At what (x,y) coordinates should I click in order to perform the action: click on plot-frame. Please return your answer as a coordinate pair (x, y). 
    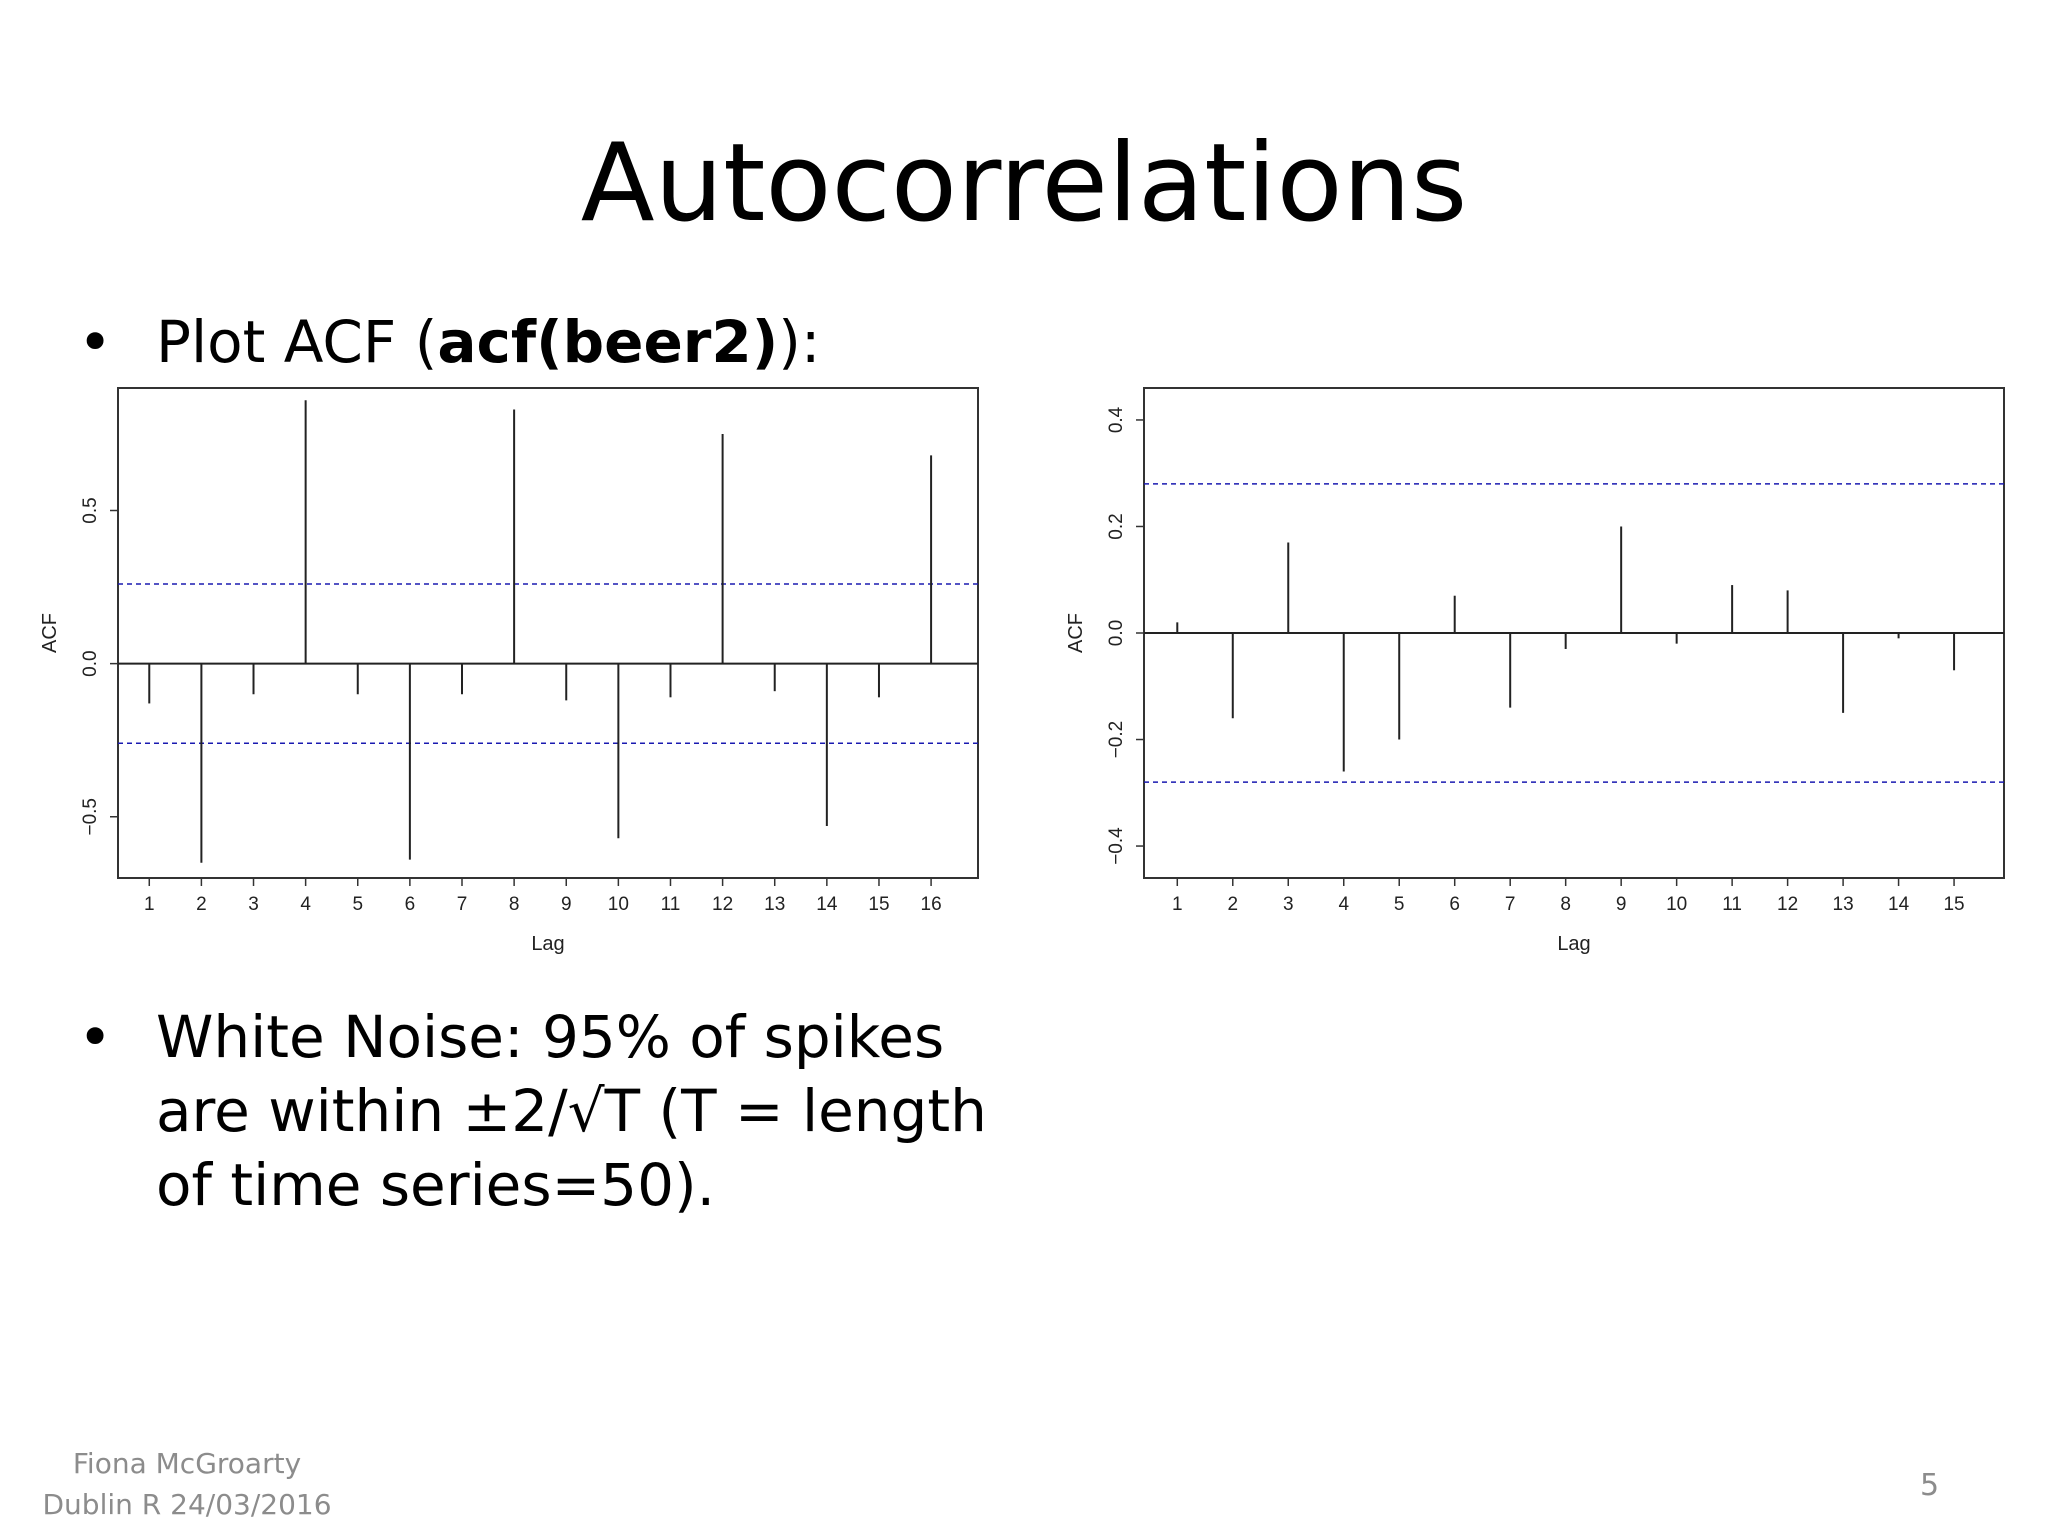
    Looking at the image, I should click on (548, 633).